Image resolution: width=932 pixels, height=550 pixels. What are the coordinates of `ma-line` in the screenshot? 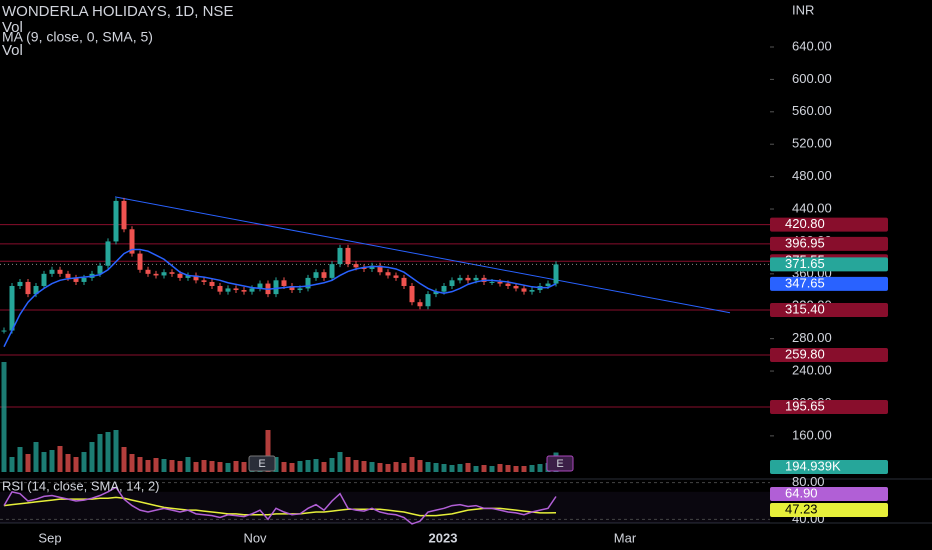 It's located at (280, 298).